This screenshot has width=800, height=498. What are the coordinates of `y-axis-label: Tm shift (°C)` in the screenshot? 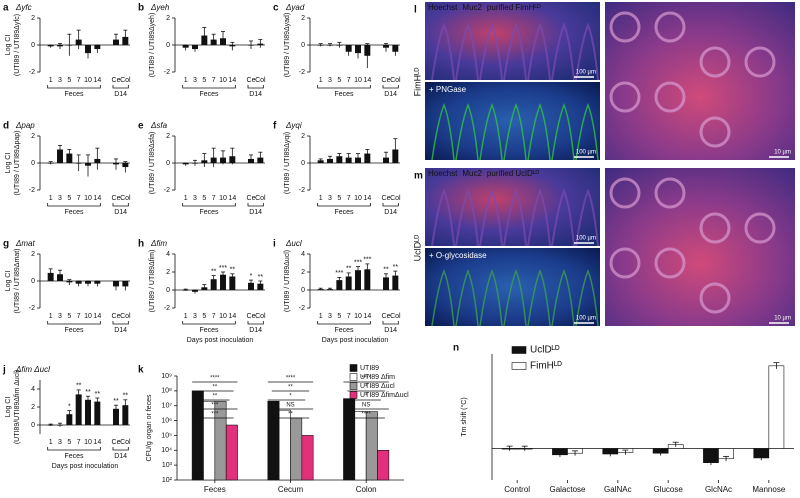 It's located at (464, 416).